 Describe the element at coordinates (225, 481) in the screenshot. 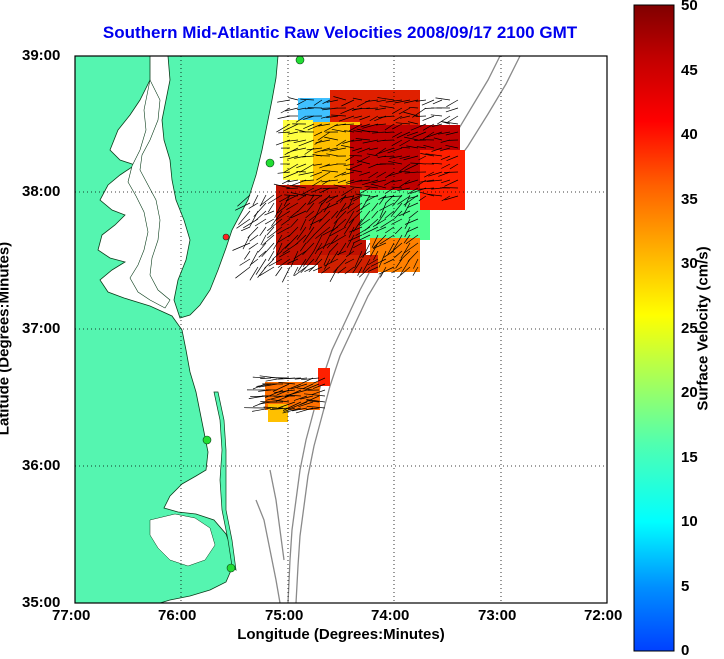

I see `outer-banks` at that location.